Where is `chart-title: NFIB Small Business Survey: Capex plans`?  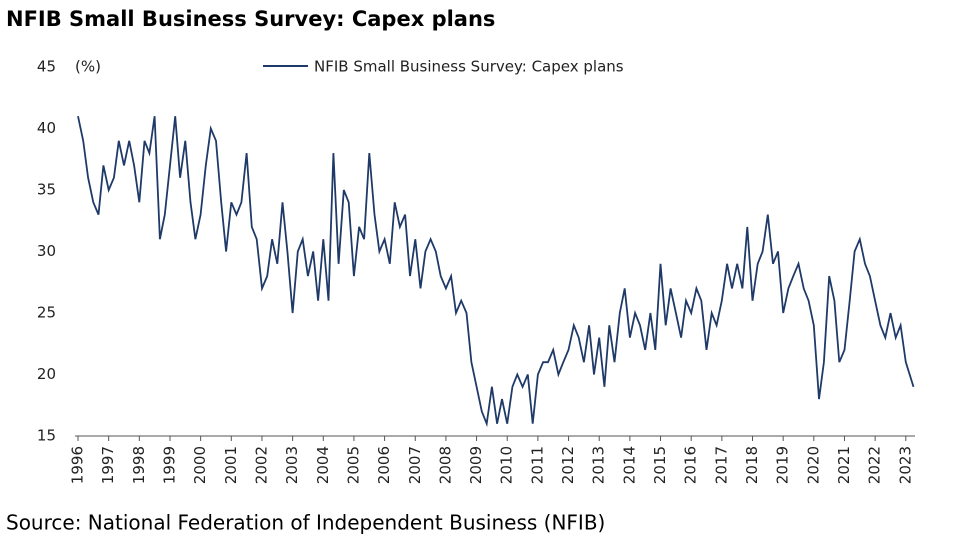 chart-title: NFIB Small Business Survey: Capex plans is located at coordinates (250, 19).